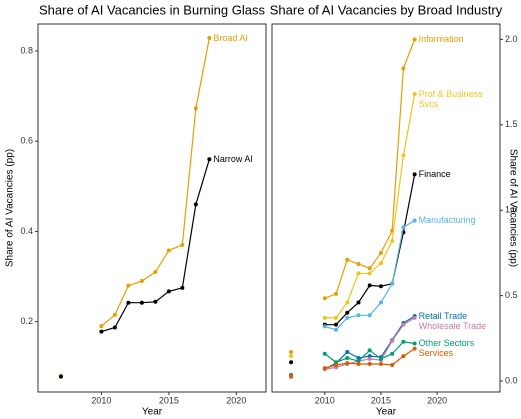  Describe the element at coordinates (511, 124) in the screenshot. I see `y-tick-label: 1.5` at that location.